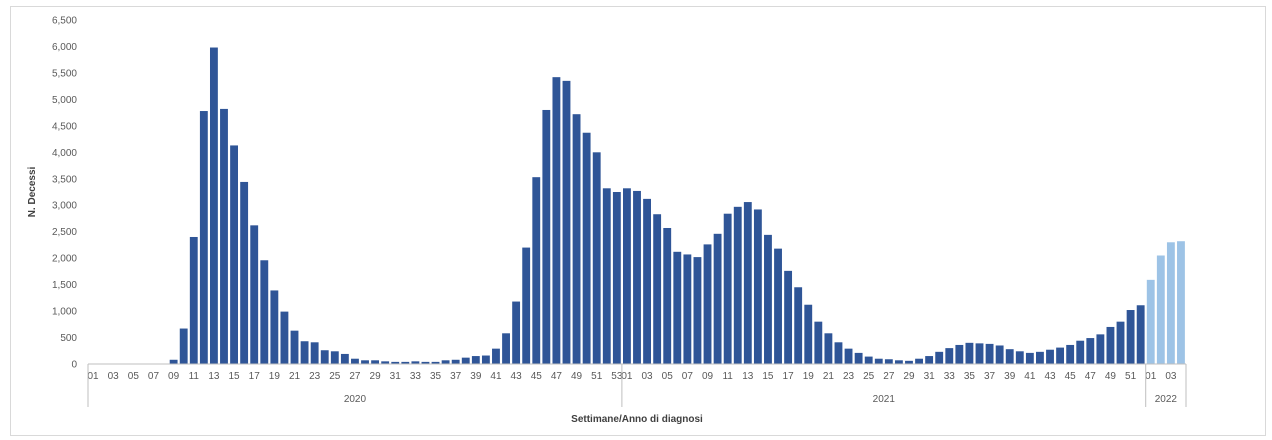 The image size is (1272, 440). Describe the element at coordinates (114, 376) in the screenshot. I see `x-tick-label: 03` at that location.